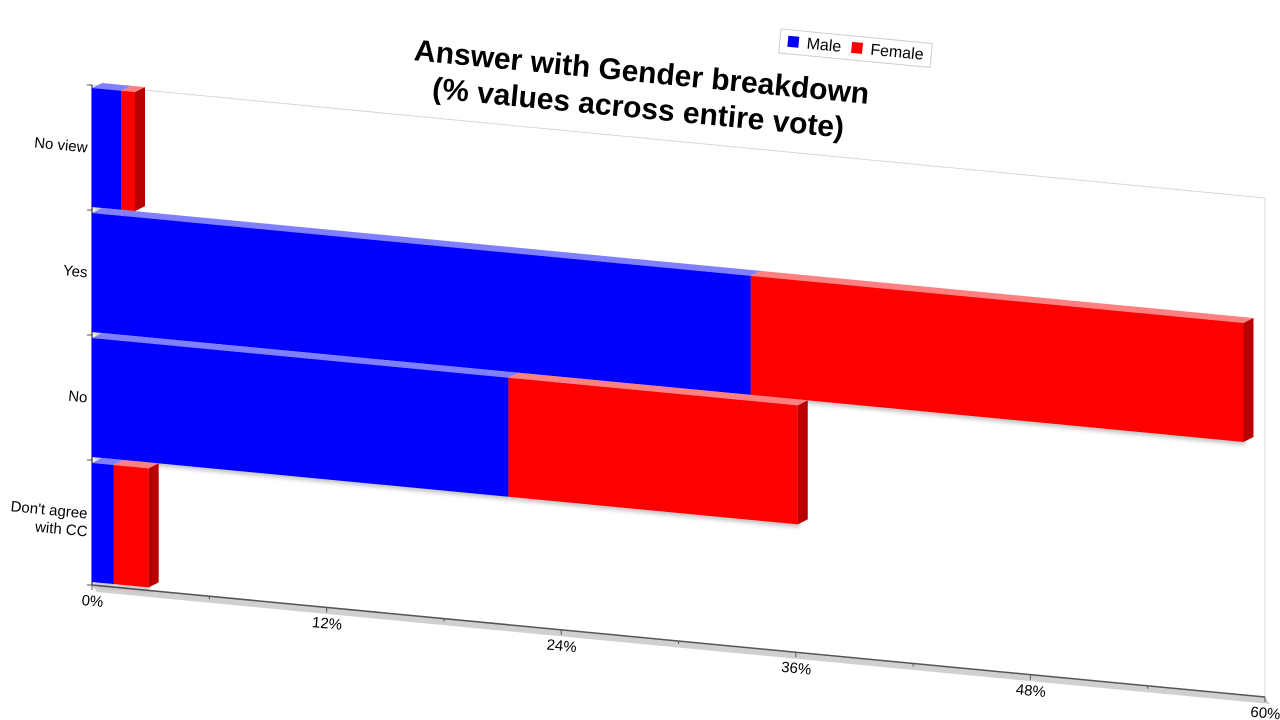 The width and height of the screenshot is (1280, 720). I want to click on x-axis-ticks, so click(678, 643).